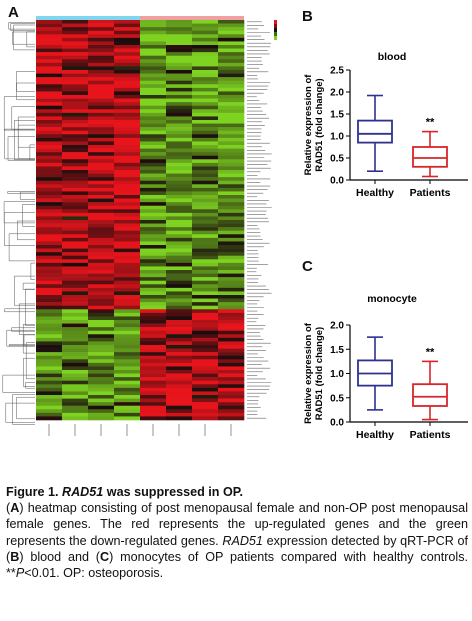  What do you see at coordinates (430, 193) in the screenshot?
I see `x-tick-label: Patients` at bounding box center [430, 193].